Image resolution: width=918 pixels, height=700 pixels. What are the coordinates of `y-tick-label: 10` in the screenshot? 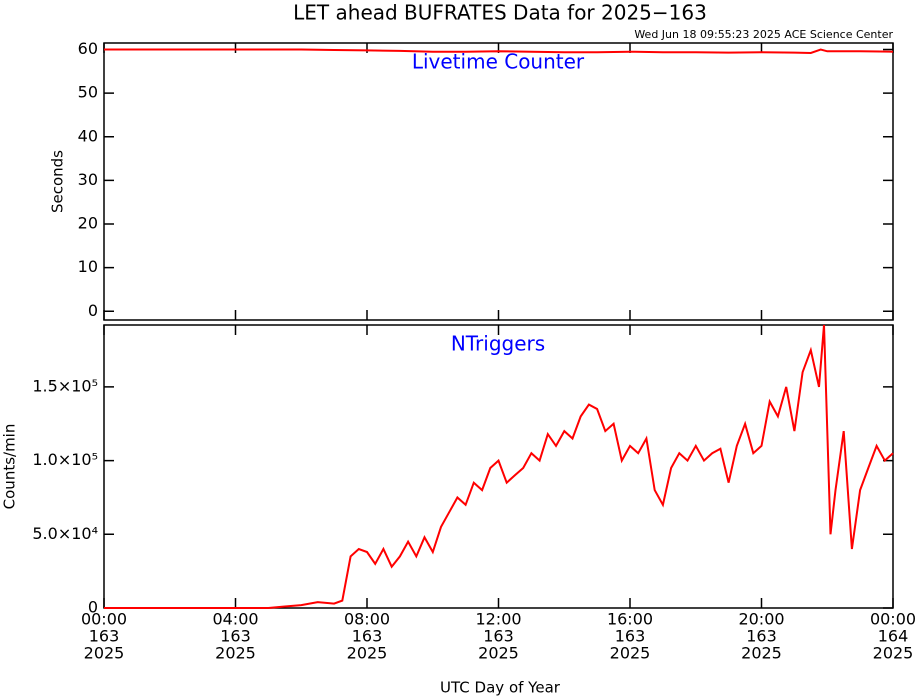 It's located at (88, 266).